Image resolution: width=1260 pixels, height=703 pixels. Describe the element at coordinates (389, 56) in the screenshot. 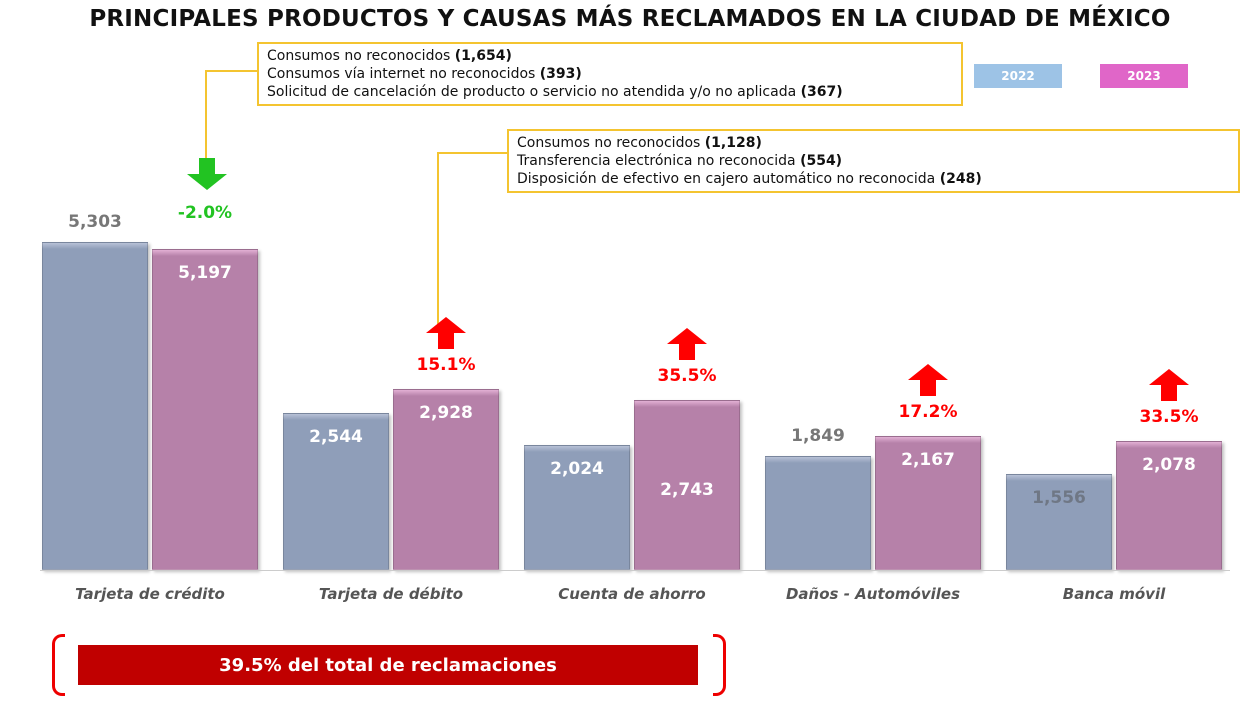

I see `annotation-line: Consumos no reconocidos (1,654)` at that location.